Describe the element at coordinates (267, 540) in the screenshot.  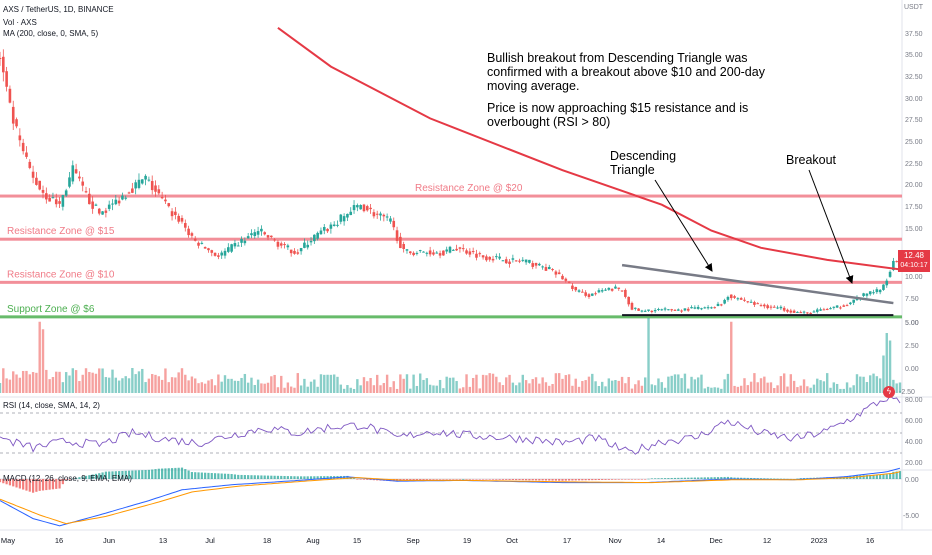
I see `time-tick-18: 18` at that location.